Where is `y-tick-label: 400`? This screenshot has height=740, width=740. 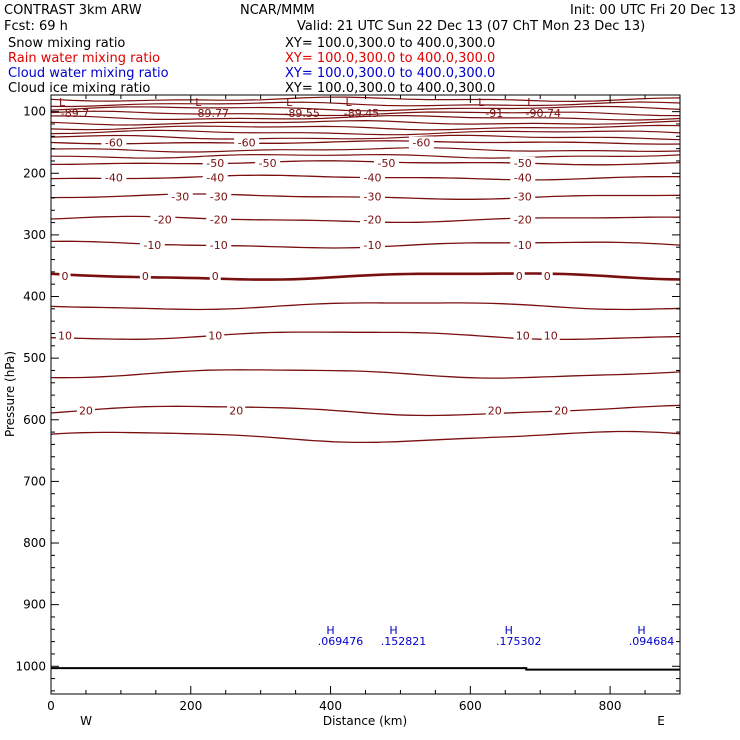 y-tick-label: 400 is located at coordinates (34, 297).